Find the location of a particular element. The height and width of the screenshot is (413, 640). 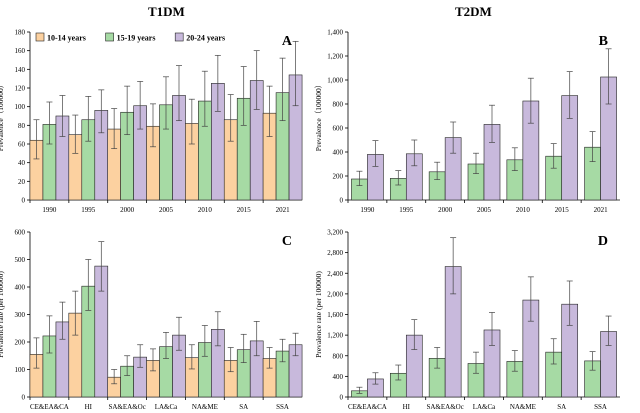

panel-letter: A is located at coordinates (287, 41).